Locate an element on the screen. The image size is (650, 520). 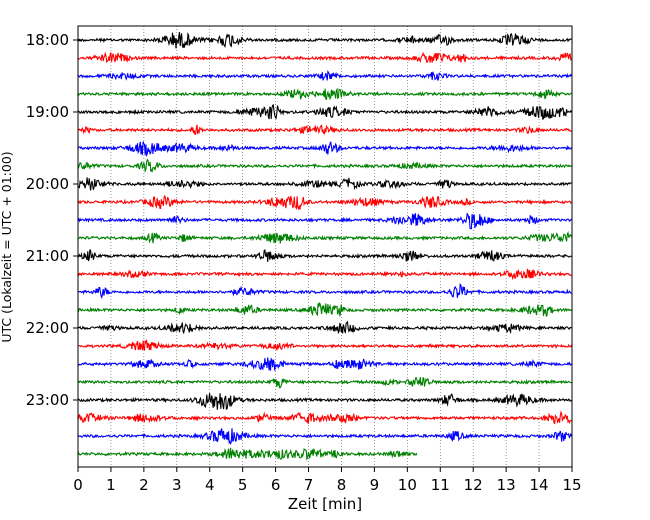
y-tick-label: 20:00 is located at coordinates (47, 184).